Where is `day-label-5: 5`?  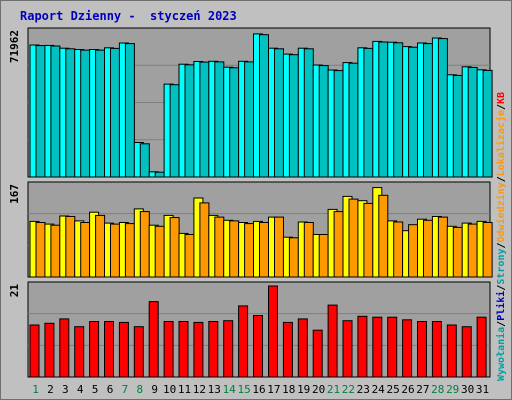
day-label-5: 5 is located at coordinates (95, 389).